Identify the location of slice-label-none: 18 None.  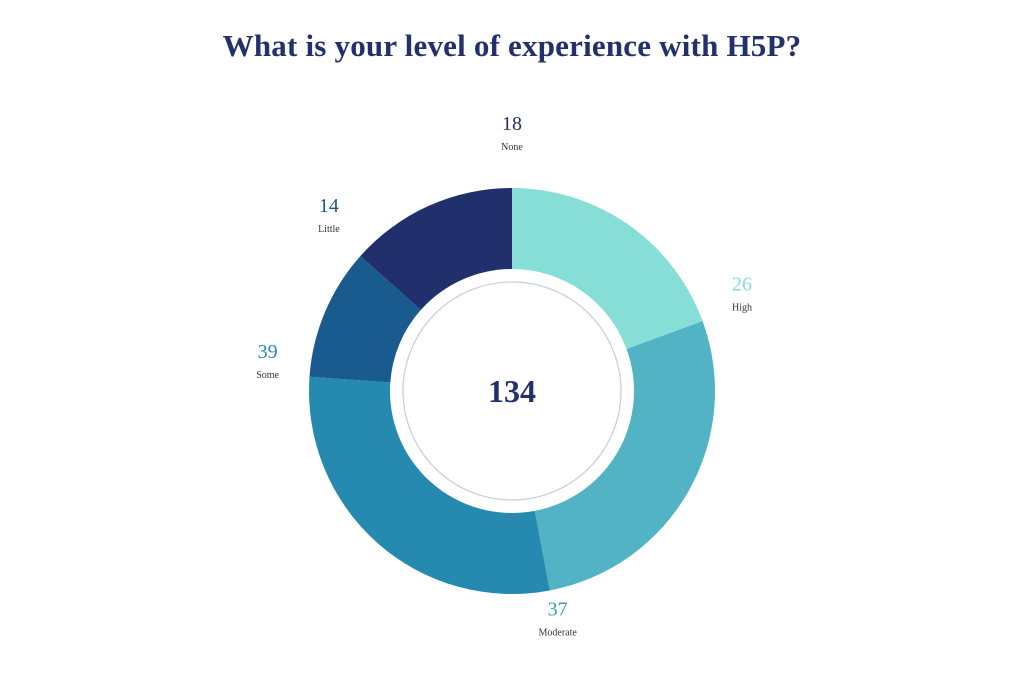
(512, 133).